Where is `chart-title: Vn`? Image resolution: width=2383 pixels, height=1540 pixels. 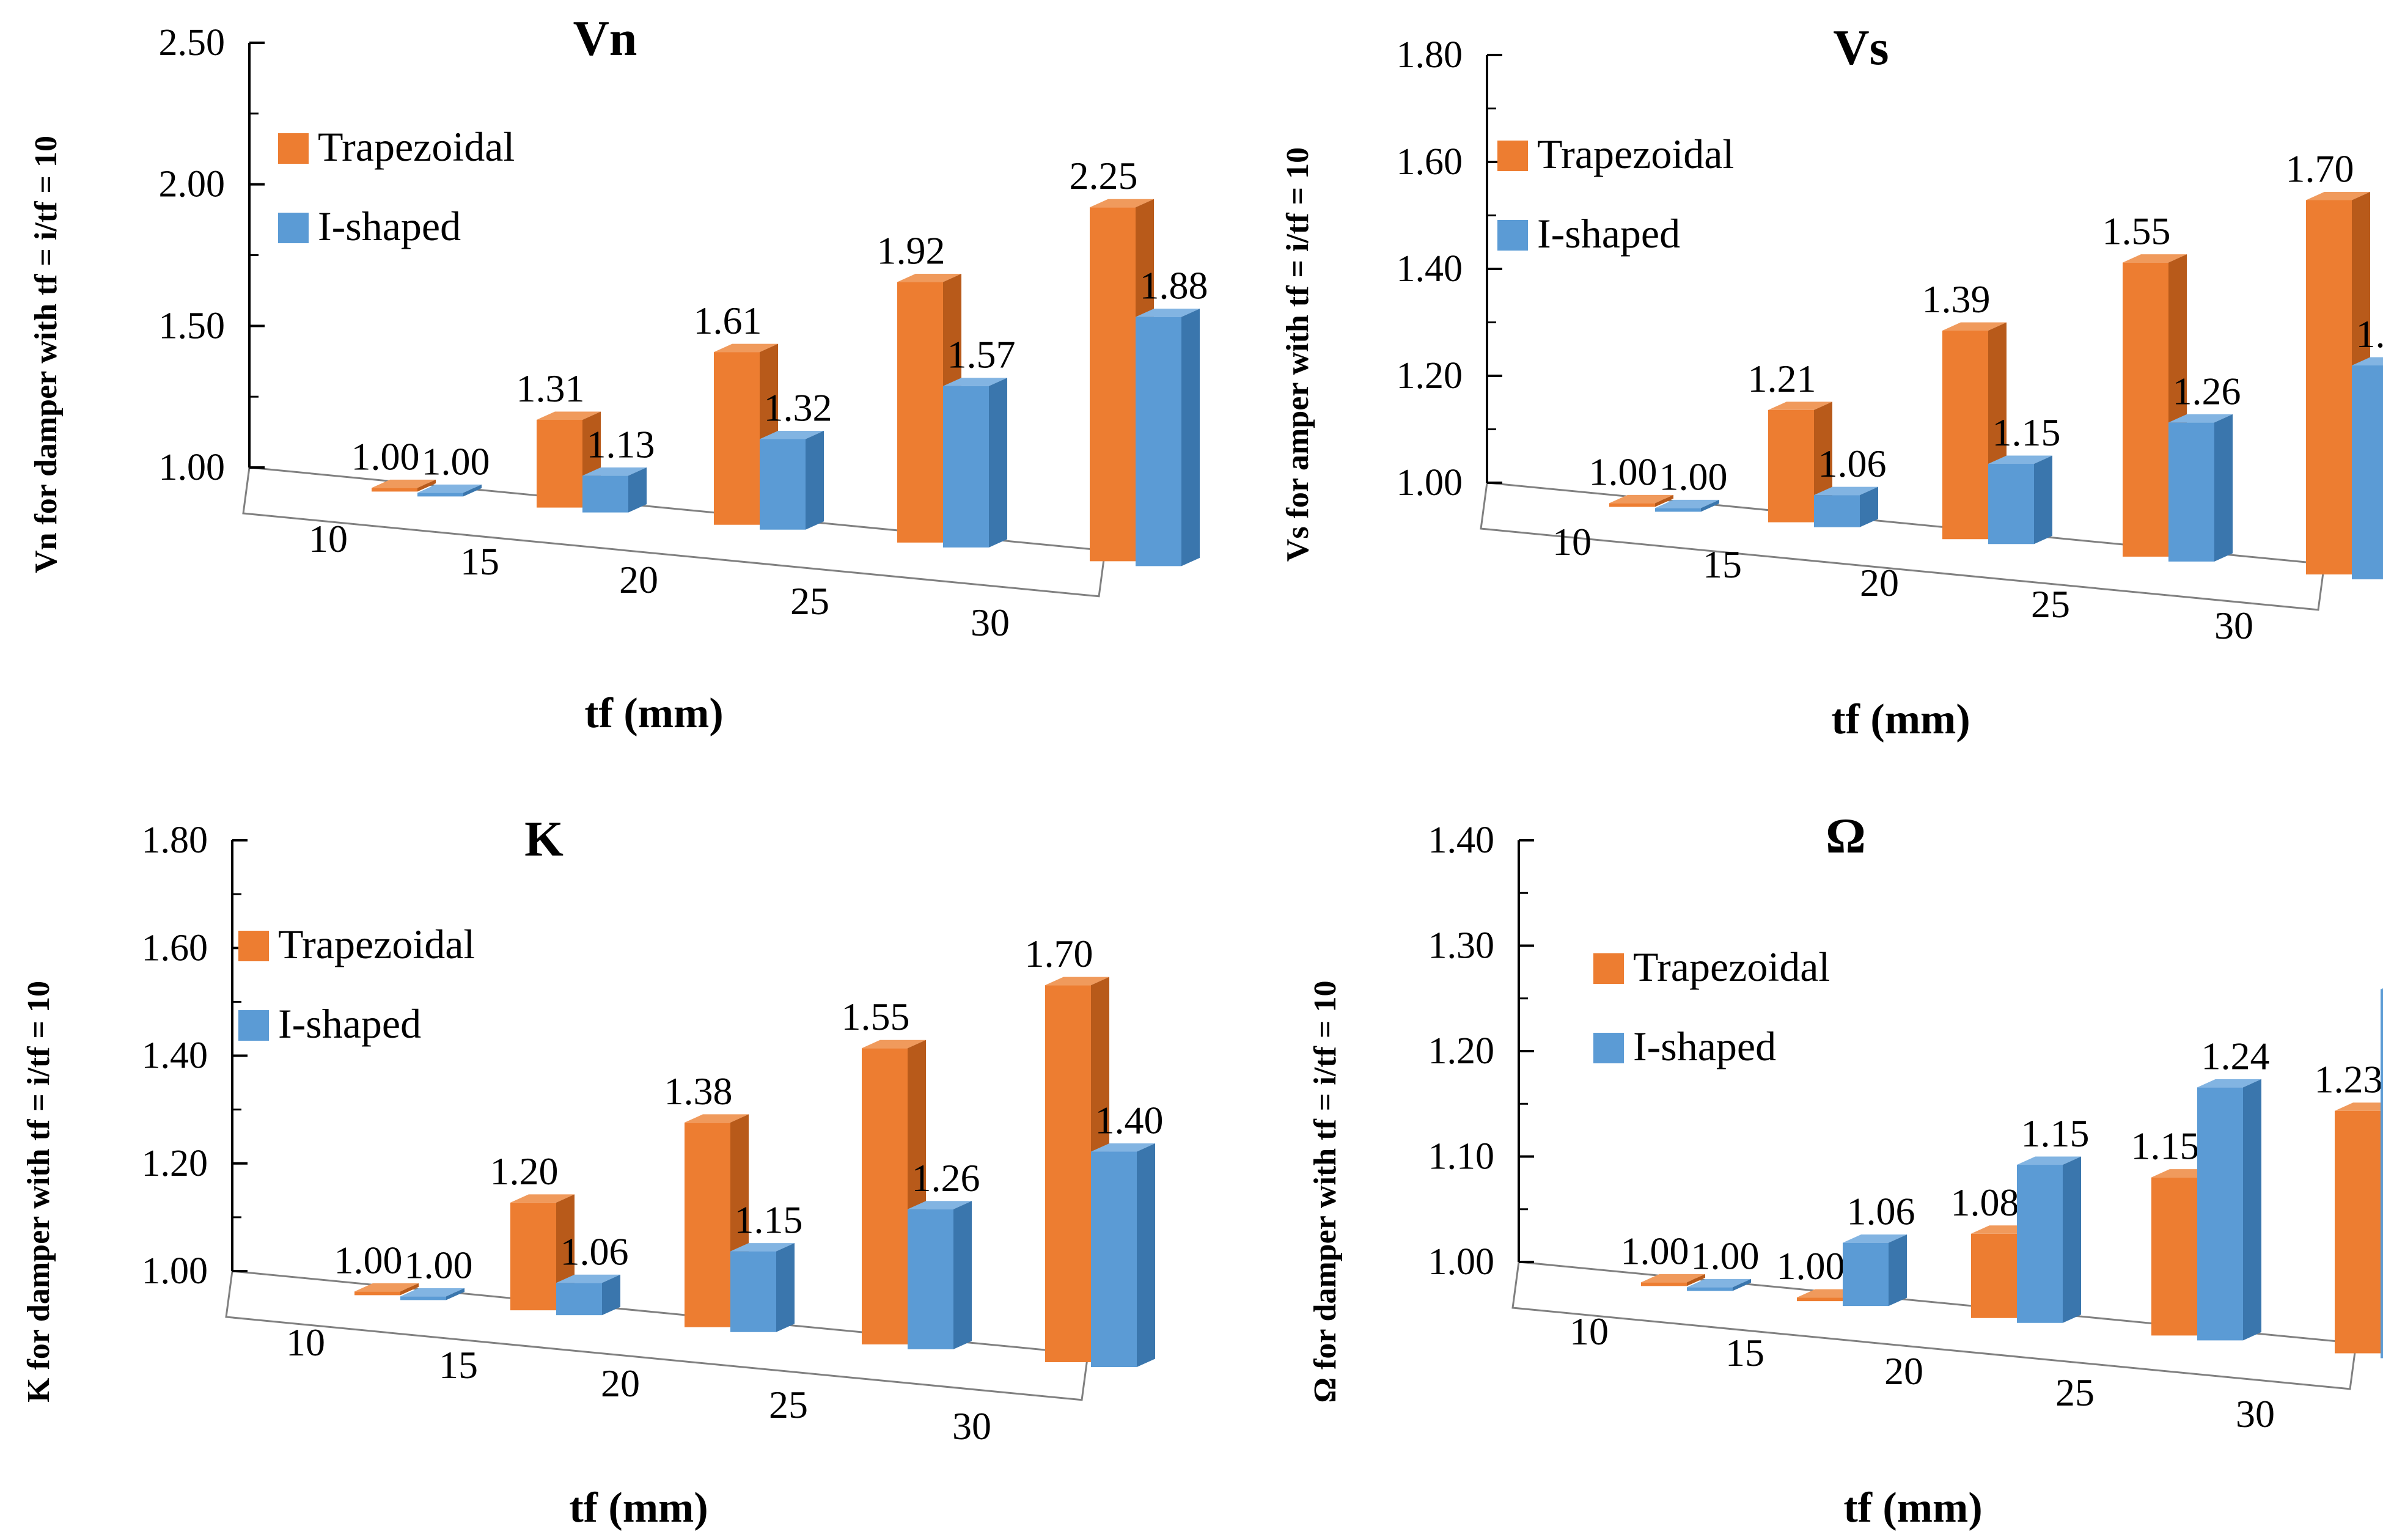
chart-title: Vn is located at coordinates (605, 38).